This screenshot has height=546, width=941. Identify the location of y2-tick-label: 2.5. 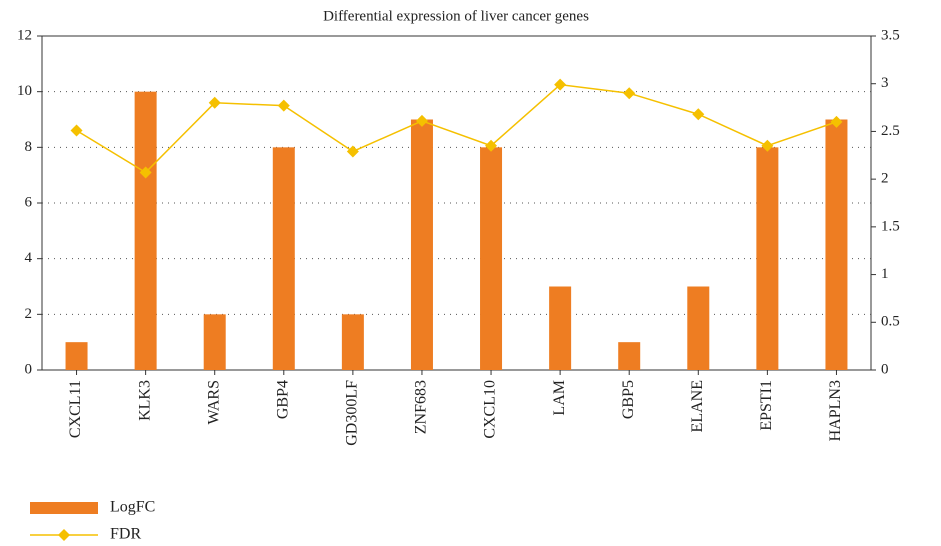
(890, 131).